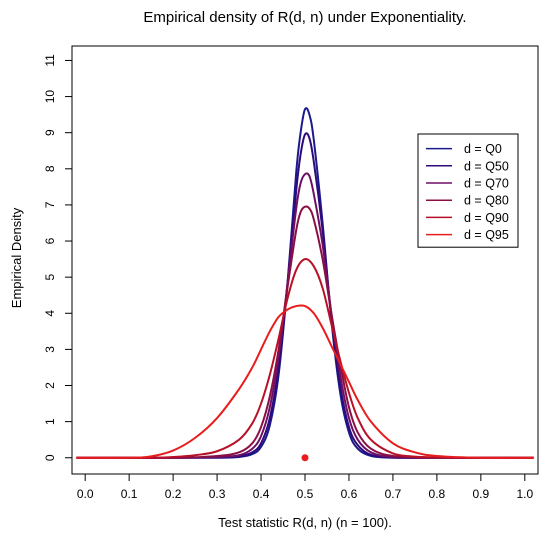 The height and width of the screenshot is (535, 550). Describe the element at coordinates (50, 349) in the screenshot. I see `y-tick-label: 3` at that location.